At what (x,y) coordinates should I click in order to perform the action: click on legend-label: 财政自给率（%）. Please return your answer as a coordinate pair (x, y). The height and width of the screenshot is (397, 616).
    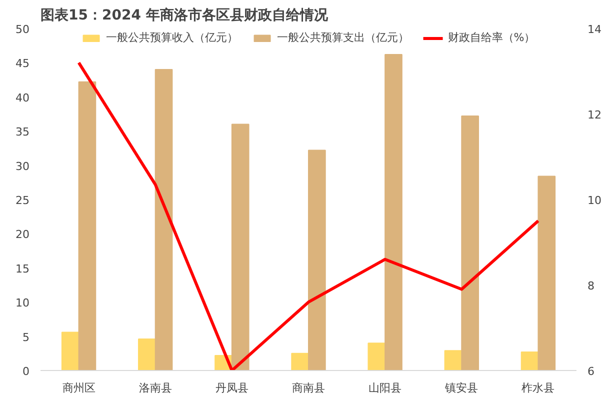
    Looking at the image, I should click on (492, 37).